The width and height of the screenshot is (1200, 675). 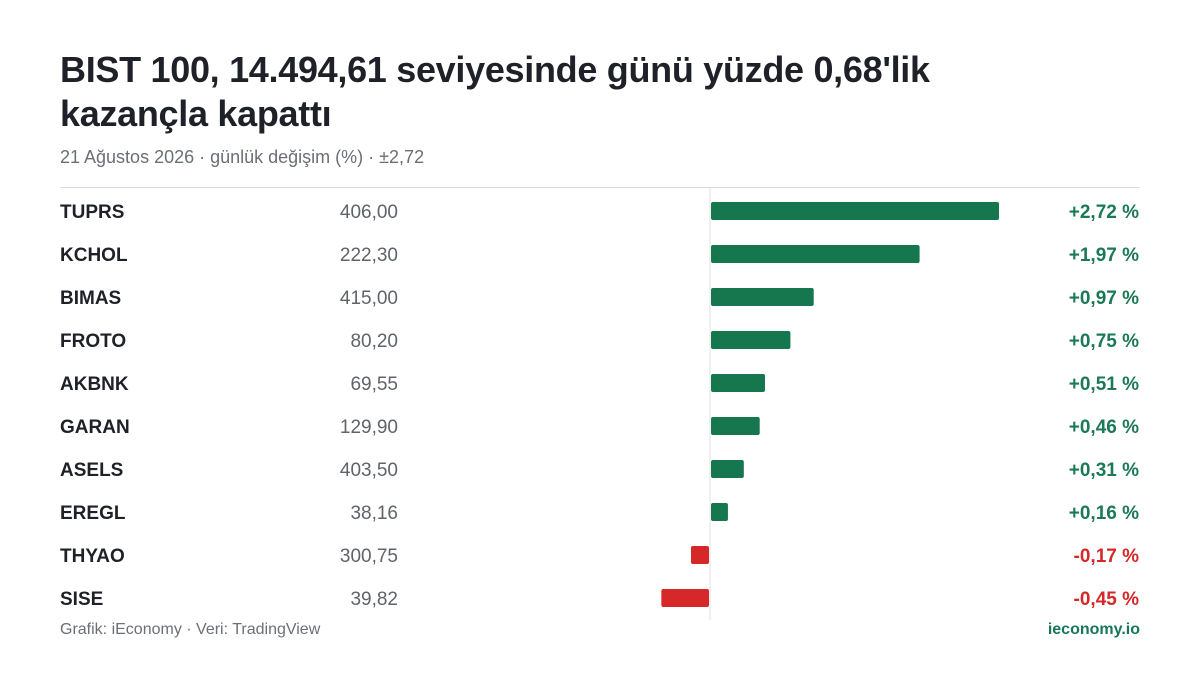 I want to click on change-value-label: -0,17 %, so click(x=1107, y=556).